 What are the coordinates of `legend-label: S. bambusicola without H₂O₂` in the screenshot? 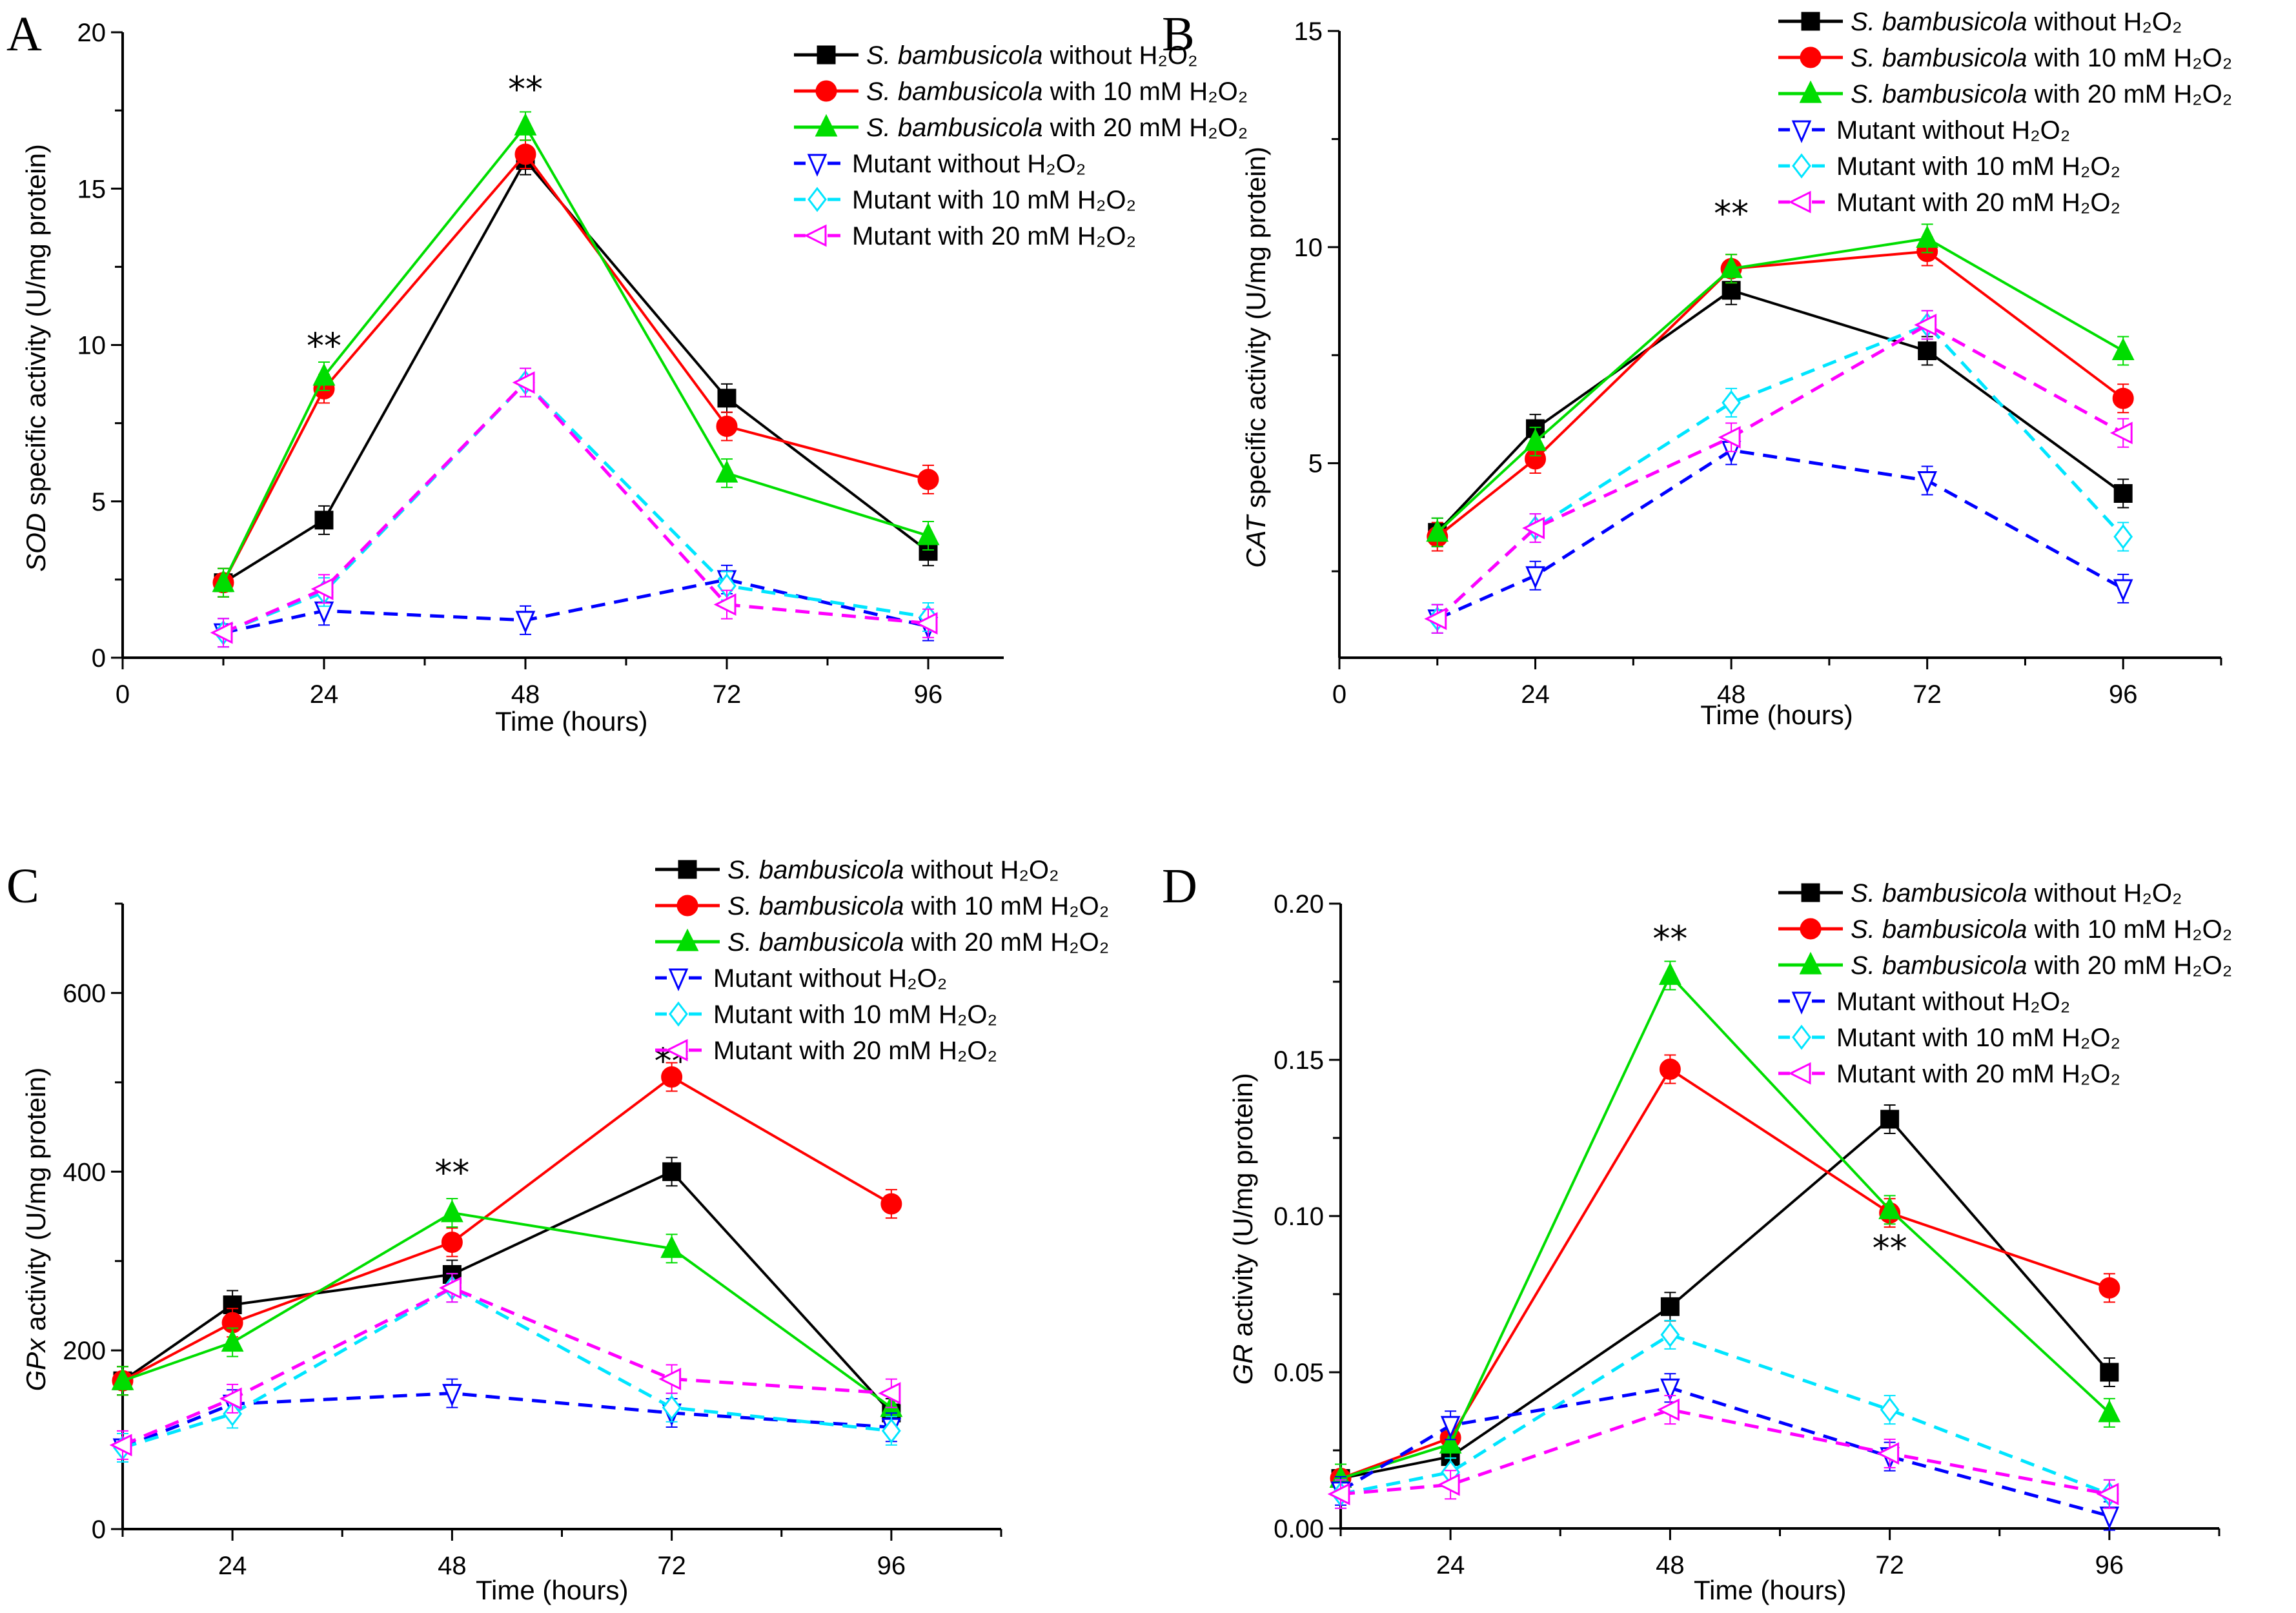 It's located at (2016, 893).